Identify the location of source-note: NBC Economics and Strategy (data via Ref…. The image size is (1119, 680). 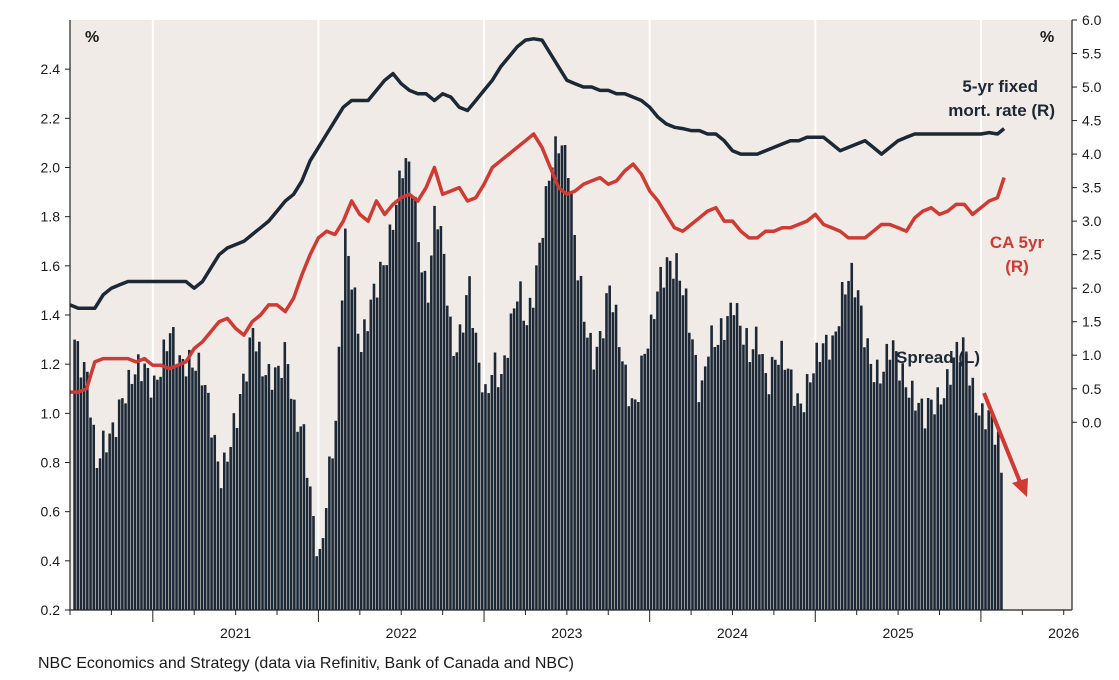
(306, 663).